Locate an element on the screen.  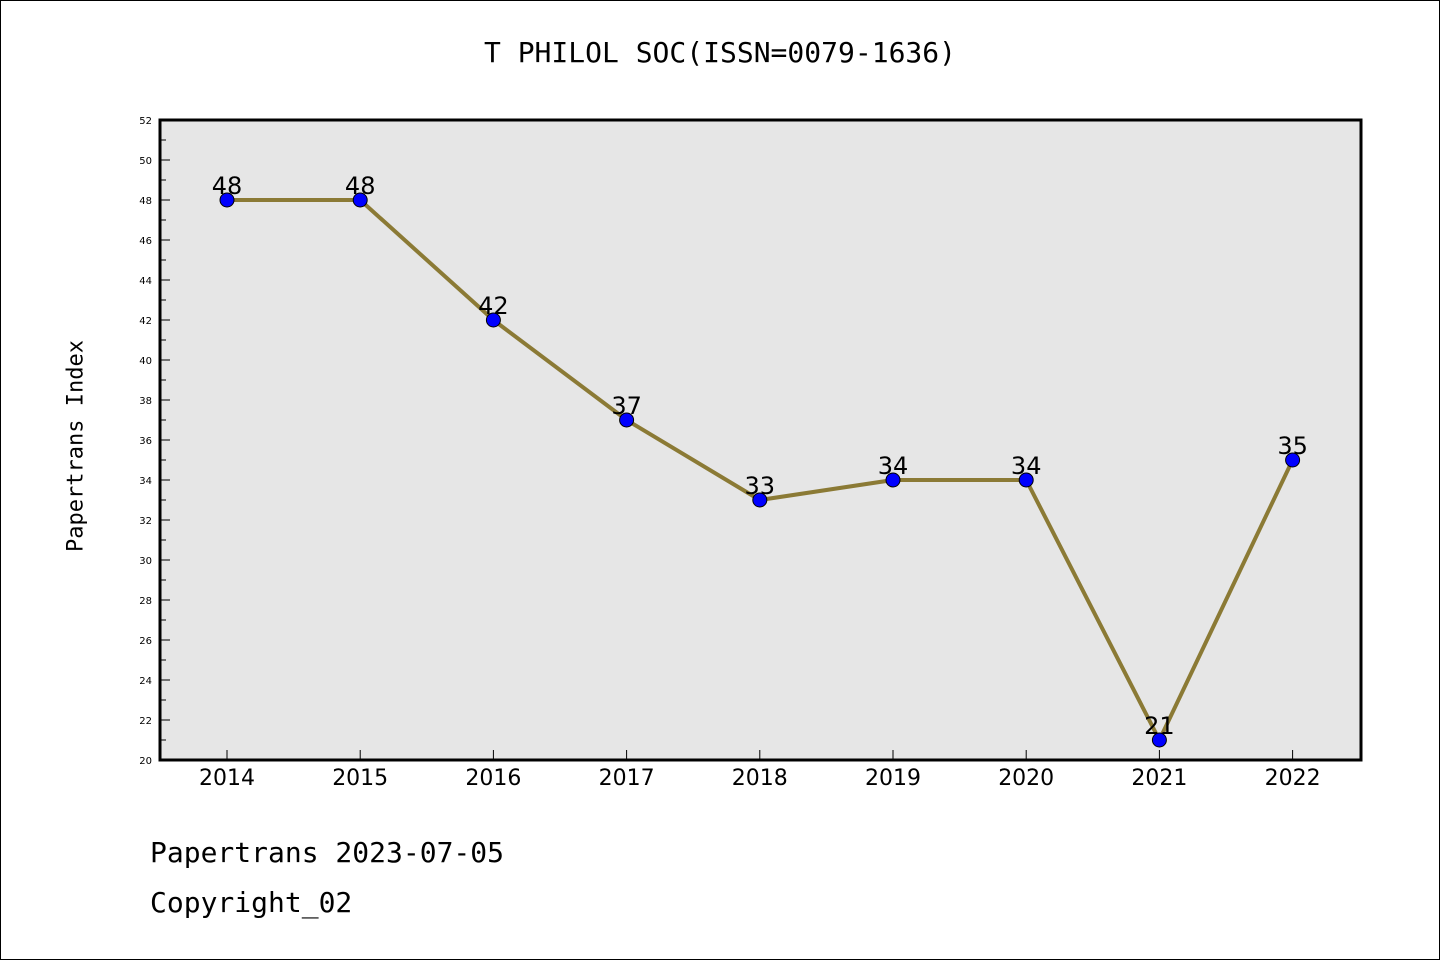
y-tick-label: 30 is located at coordinates (145, 561).